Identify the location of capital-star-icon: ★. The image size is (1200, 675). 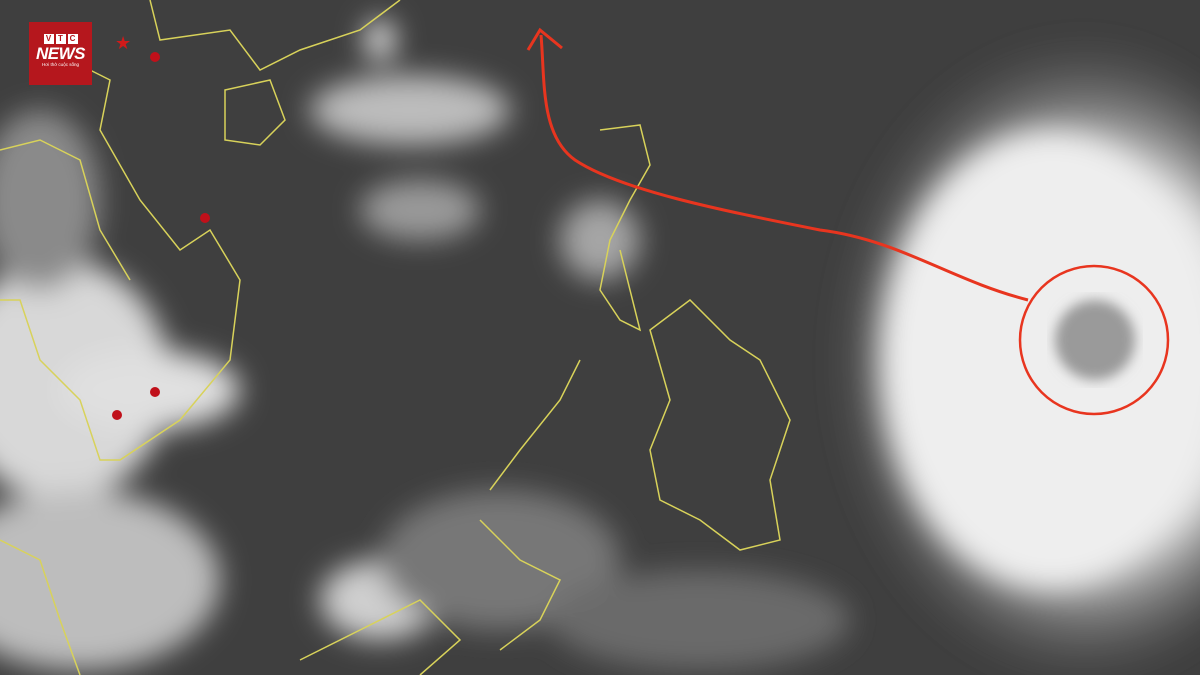
(123, 43).